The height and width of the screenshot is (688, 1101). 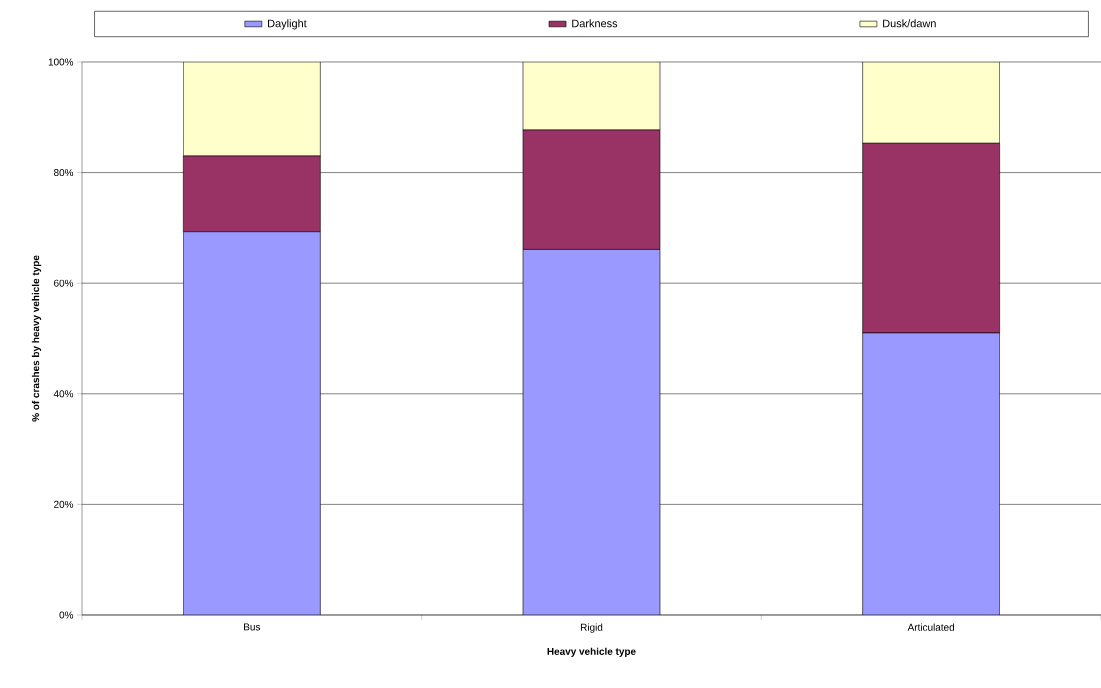 I want to click on y-tick-label: 20%, so click(x=64, y=504).